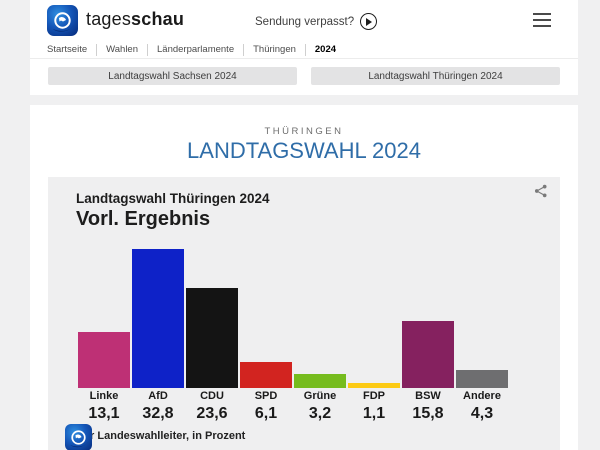 This screenshot has width=600, height=450. I want to click on breadcrumb-wahlen: Wahlen, so click(122, 49).